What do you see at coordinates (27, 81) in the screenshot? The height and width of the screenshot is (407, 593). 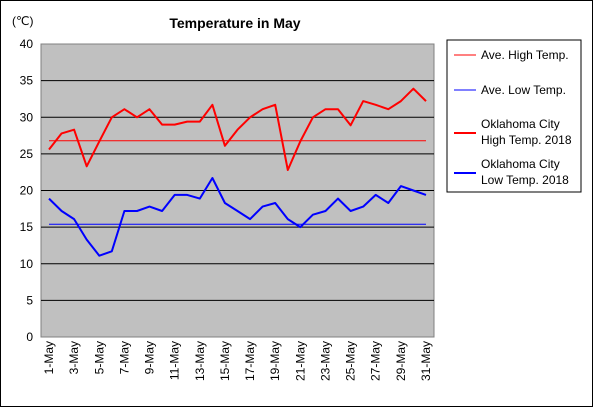 I see `y-tick-label: 35` at bounding box center [27, 81].